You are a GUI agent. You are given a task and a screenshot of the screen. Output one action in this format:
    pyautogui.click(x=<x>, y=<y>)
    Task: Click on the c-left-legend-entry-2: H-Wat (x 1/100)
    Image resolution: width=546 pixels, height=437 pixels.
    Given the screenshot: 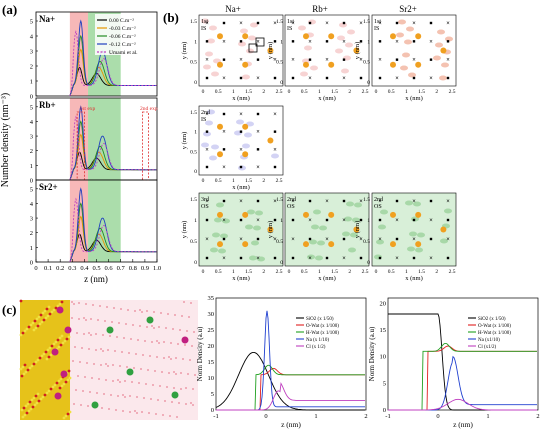 What is the action you would take?
    pyautogui.click(x=322, y=333)
    